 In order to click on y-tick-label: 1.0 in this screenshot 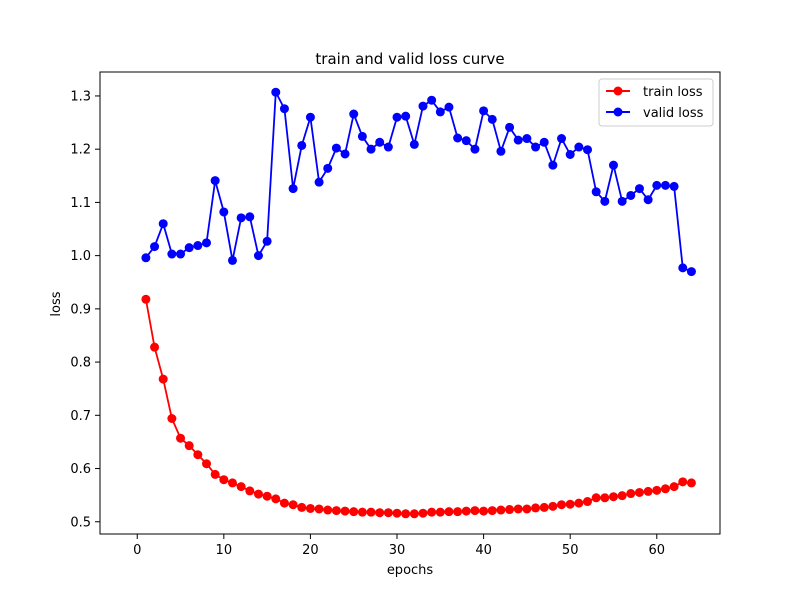, I will do `click(80, 256)`.